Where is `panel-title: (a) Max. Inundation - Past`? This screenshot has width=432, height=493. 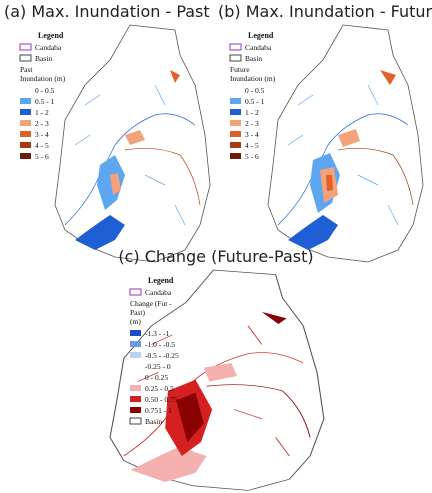 panel-title: (a) Max. Inundation - Past is located at coordinates (107, 11).